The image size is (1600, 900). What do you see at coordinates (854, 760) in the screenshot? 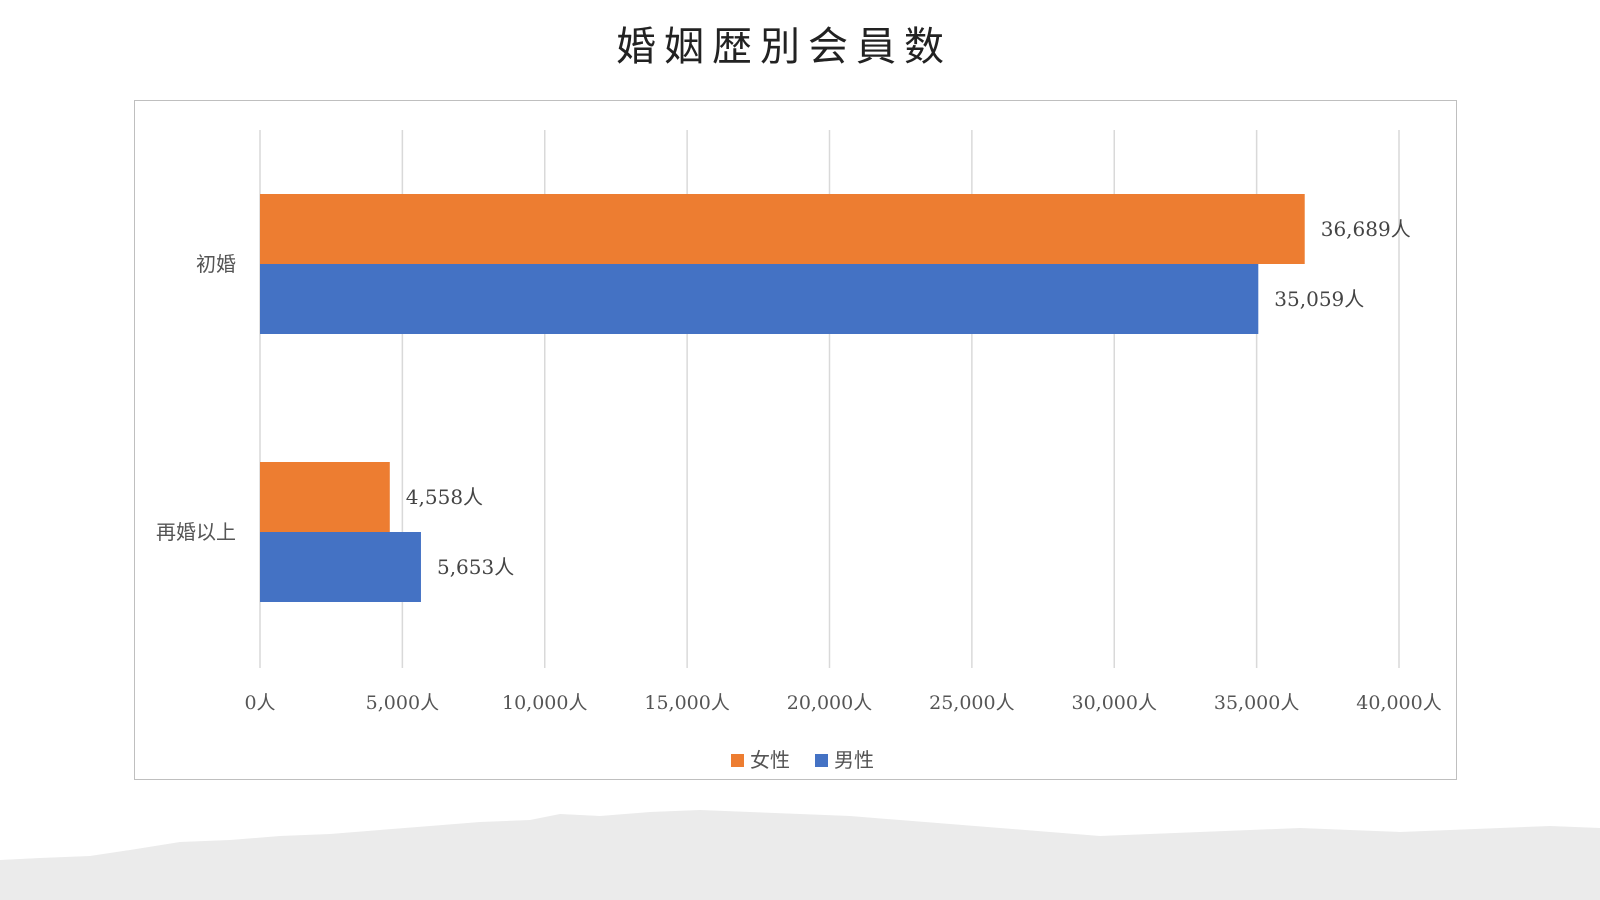
I see `legend-label: 男性` at bounding box center [854, 760].